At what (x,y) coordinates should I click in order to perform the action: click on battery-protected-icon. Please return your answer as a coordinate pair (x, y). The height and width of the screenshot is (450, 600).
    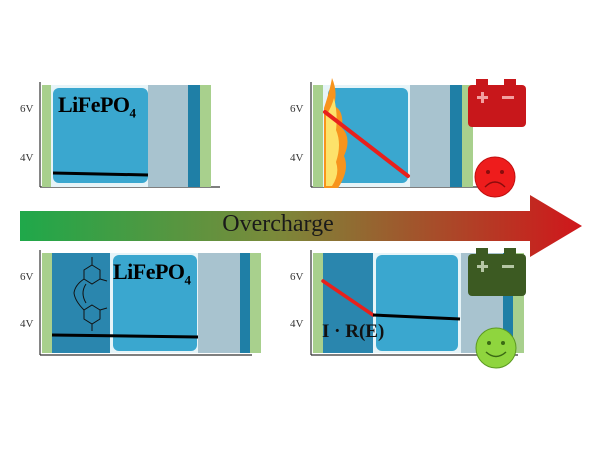
    Looking at the image, I should click on (497, 272).